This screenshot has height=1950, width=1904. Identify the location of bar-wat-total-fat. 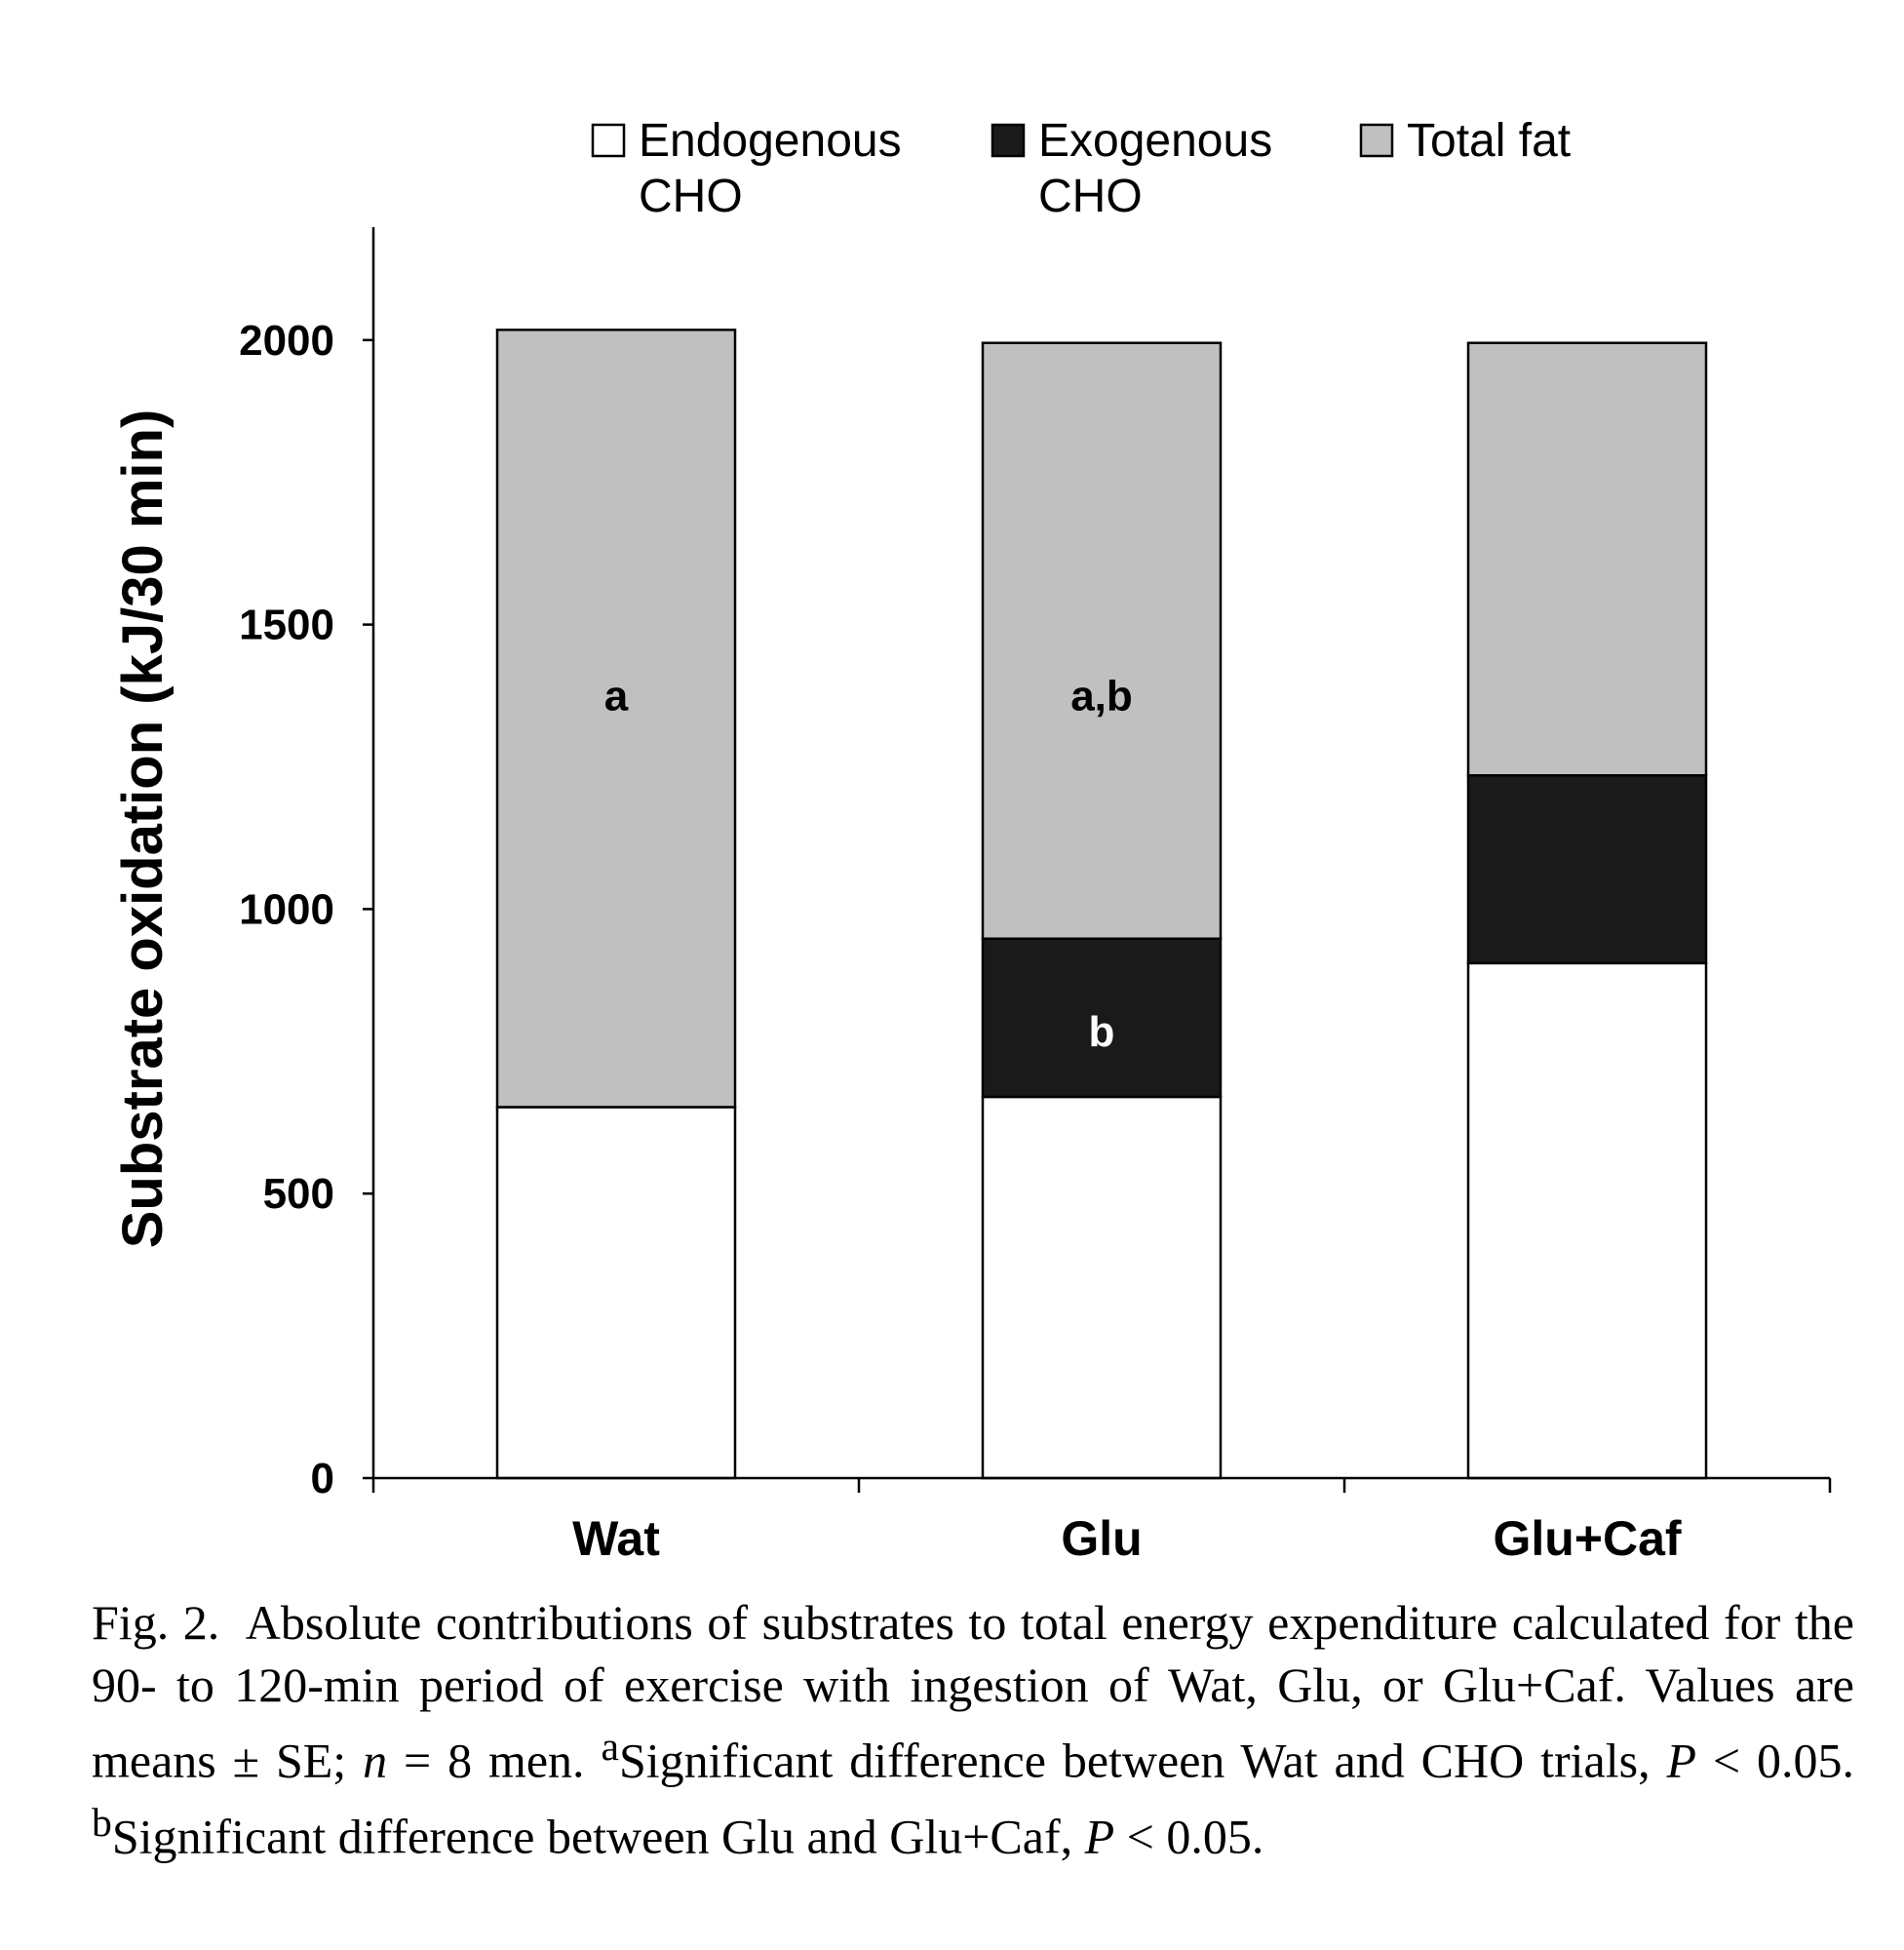
(616, 719).